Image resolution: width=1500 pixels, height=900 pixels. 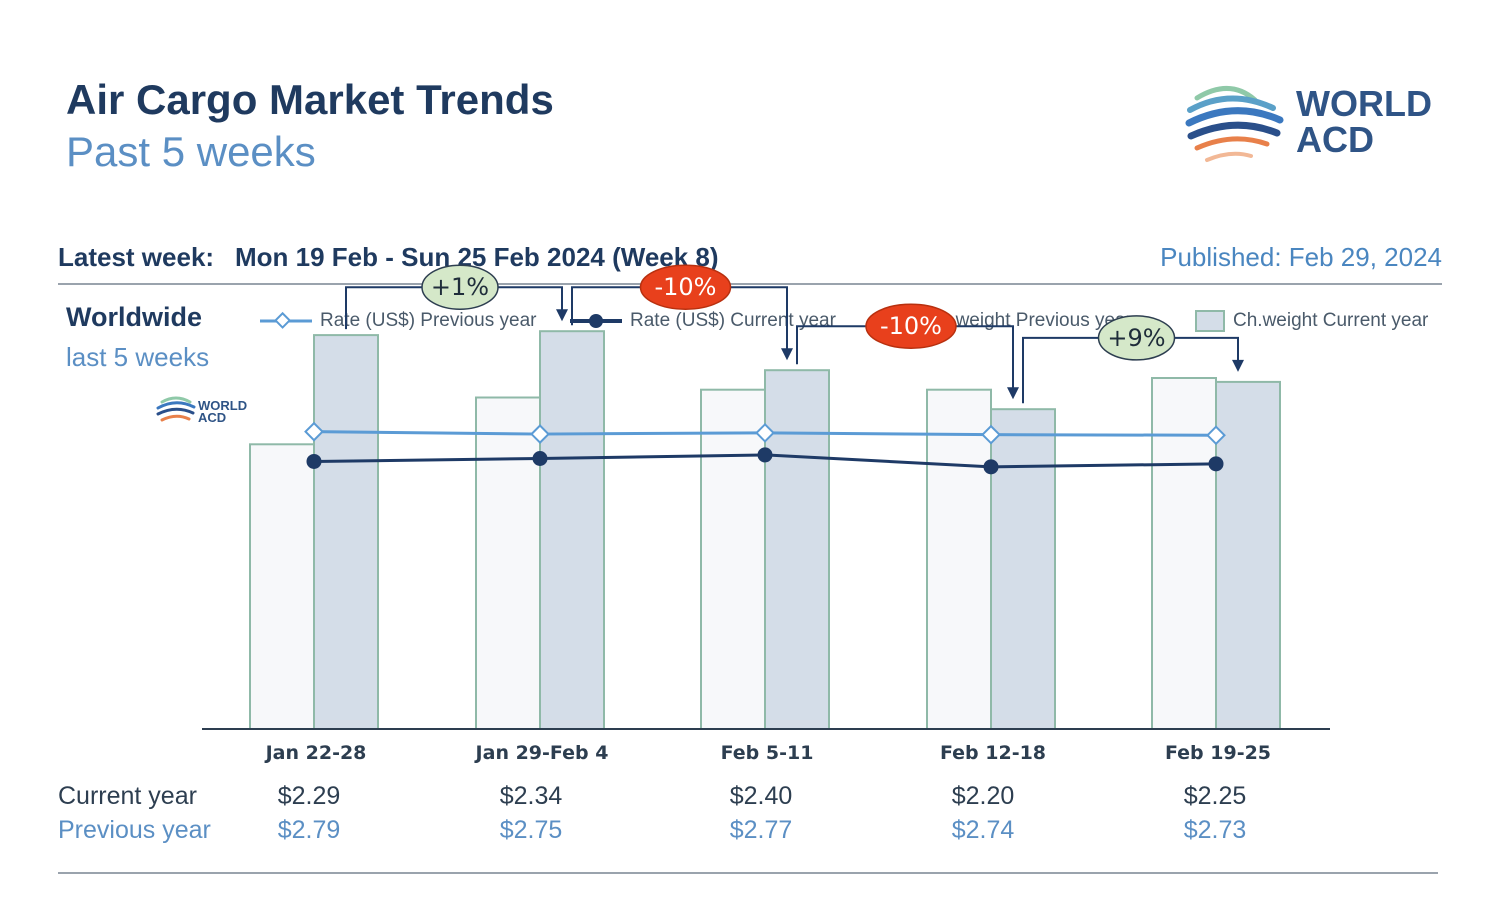 I want to click on previous-year-row-label: Previous year, so click(x=134, y=830).